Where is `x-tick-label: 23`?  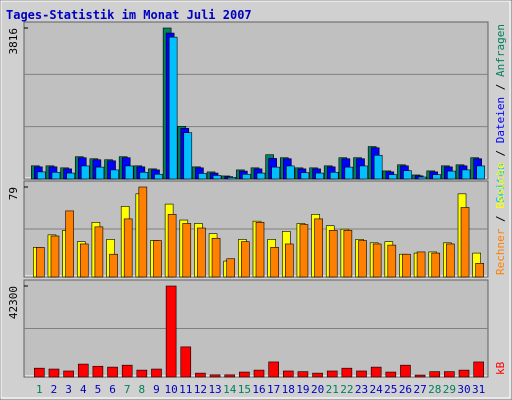 x-tick-label: 23 is located at coordinates (361, 389).